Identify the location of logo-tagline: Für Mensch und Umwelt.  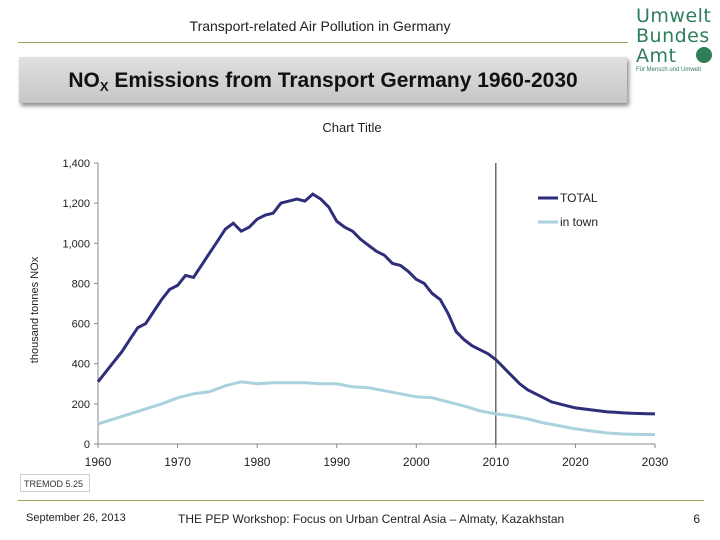
(669, 70).